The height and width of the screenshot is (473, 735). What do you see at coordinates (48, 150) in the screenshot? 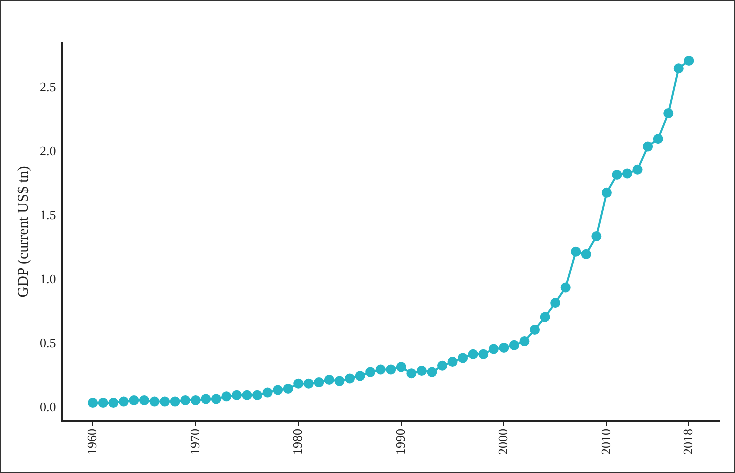
I see `y-tick-label: 2.0` at bounding box center [48, 150].